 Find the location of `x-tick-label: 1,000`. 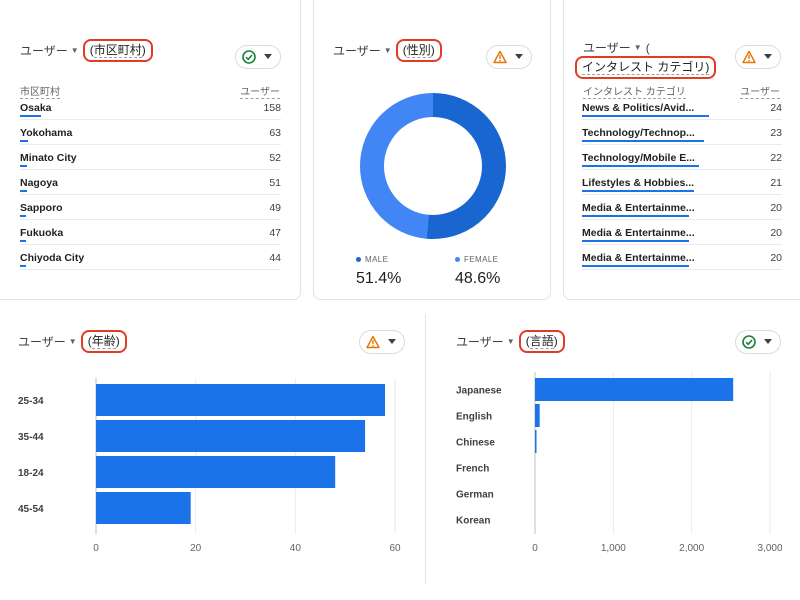

x-tick-label: 1,000 is located at coordinates (613, 548).